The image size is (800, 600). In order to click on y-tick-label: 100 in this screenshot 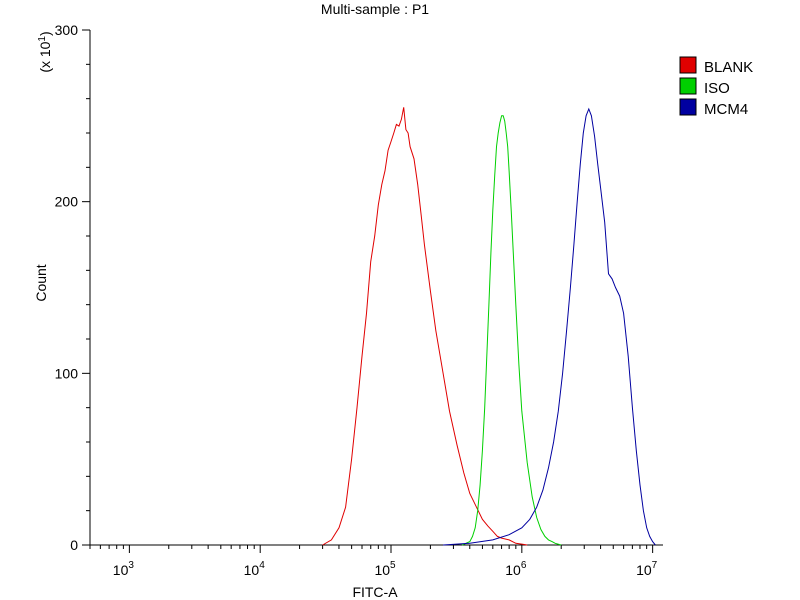, I will do `click(67, 373)`.